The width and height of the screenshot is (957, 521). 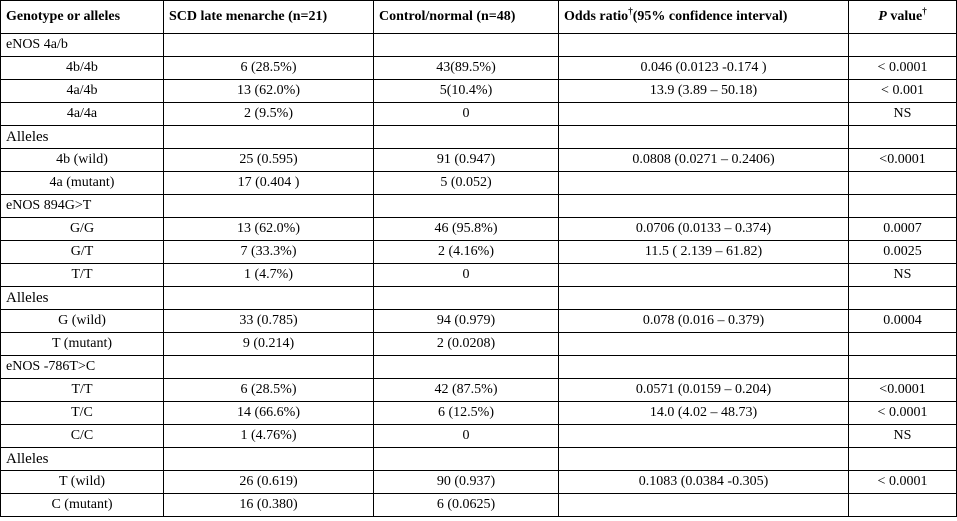 What do you see at coordinates (268, 17) in the screenshot?
I see `header-scd: SCD late menarche (n=21)` at bounding box center [268, 17].